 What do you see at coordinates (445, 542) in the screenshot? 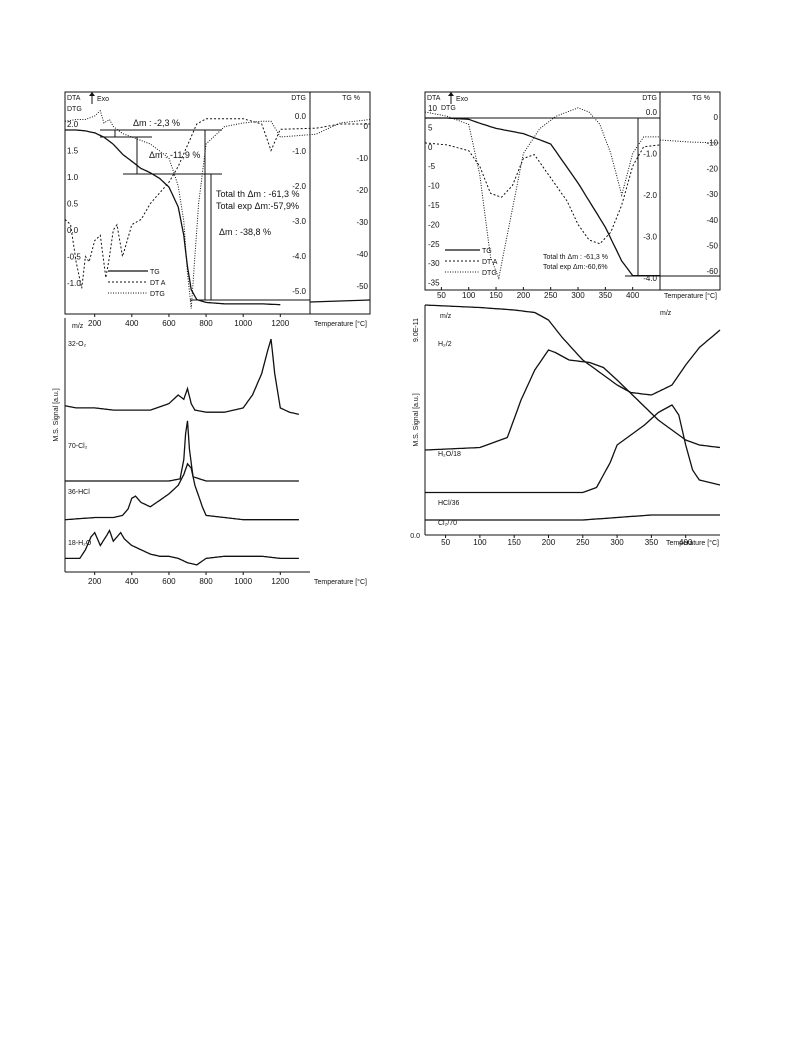
I see `right-ms-xtick: 50` at bounding box center [445, 542].